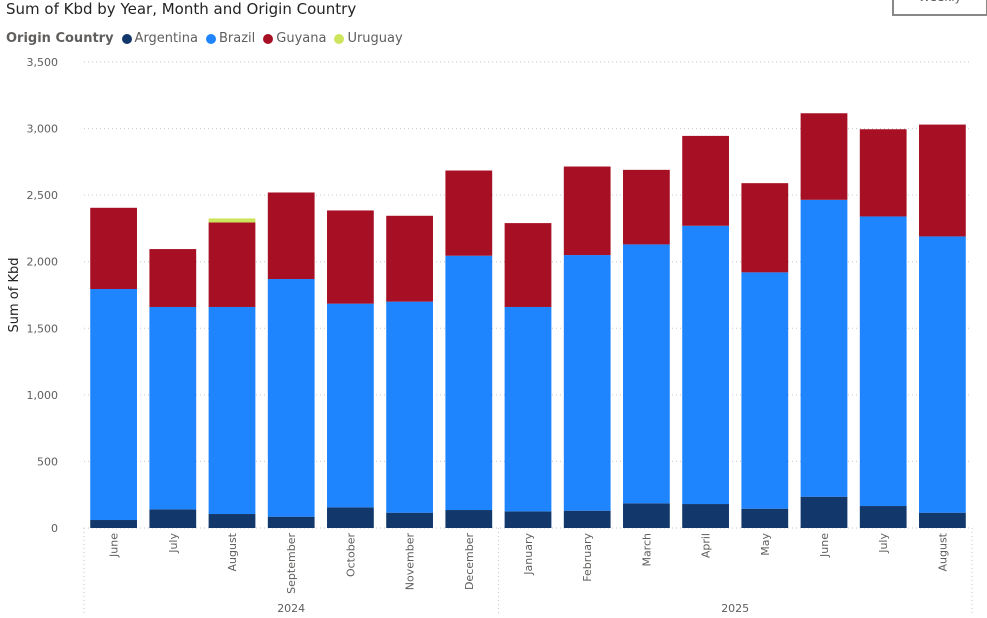 This screenshot has width=987, height=618. I want to click on y-tick-label: 3,000, so click(43, 129).